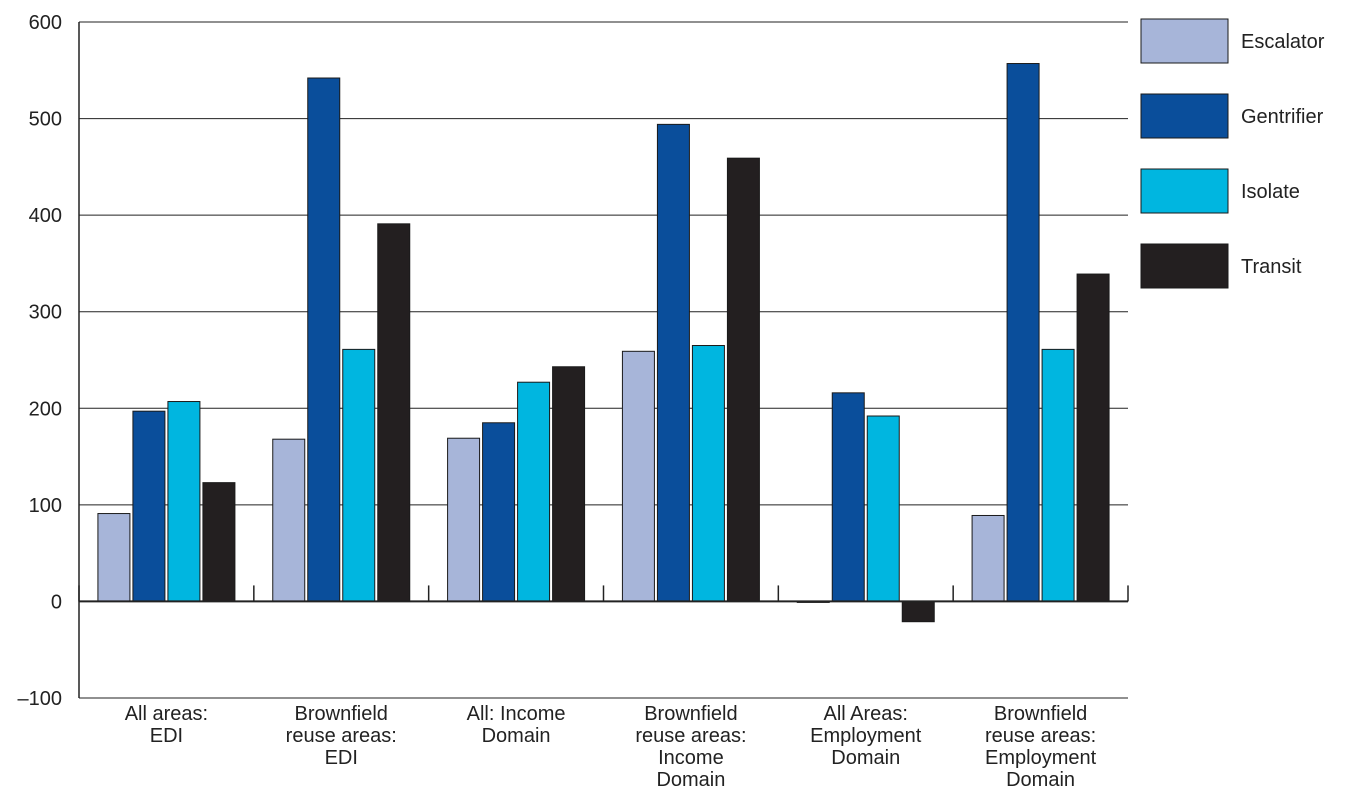 The width and height of the screenshot is (1351, 794). I want to click on x-category-label: Brownfield reuse areas: Employment Domain, so click(1041, 747).